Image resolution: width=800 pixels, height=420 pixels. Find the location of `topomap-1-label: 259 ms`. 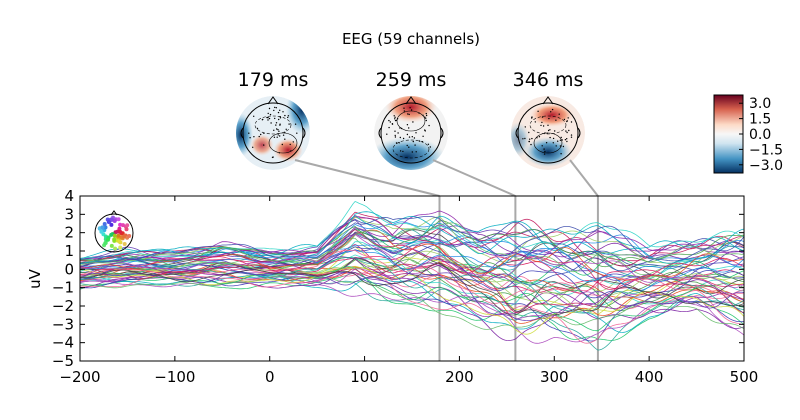

topomap-1-label: 259 ms is located at coordinates (411, 80).